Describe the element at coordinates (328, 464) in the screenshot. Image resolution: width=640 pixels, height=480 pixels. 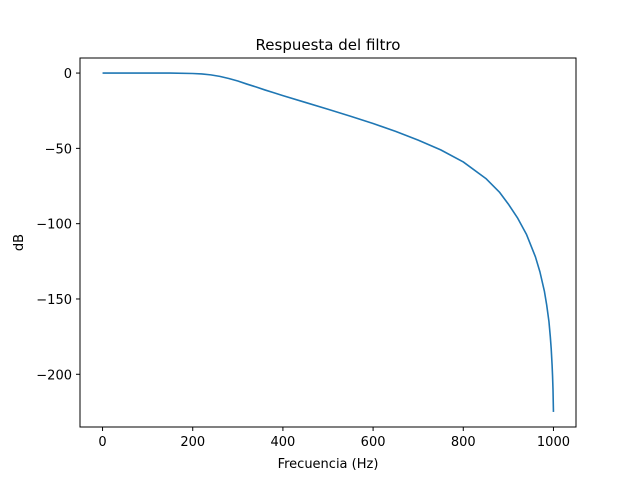
I see `x-axis-label: Frecuencia (Hz)` at that location.